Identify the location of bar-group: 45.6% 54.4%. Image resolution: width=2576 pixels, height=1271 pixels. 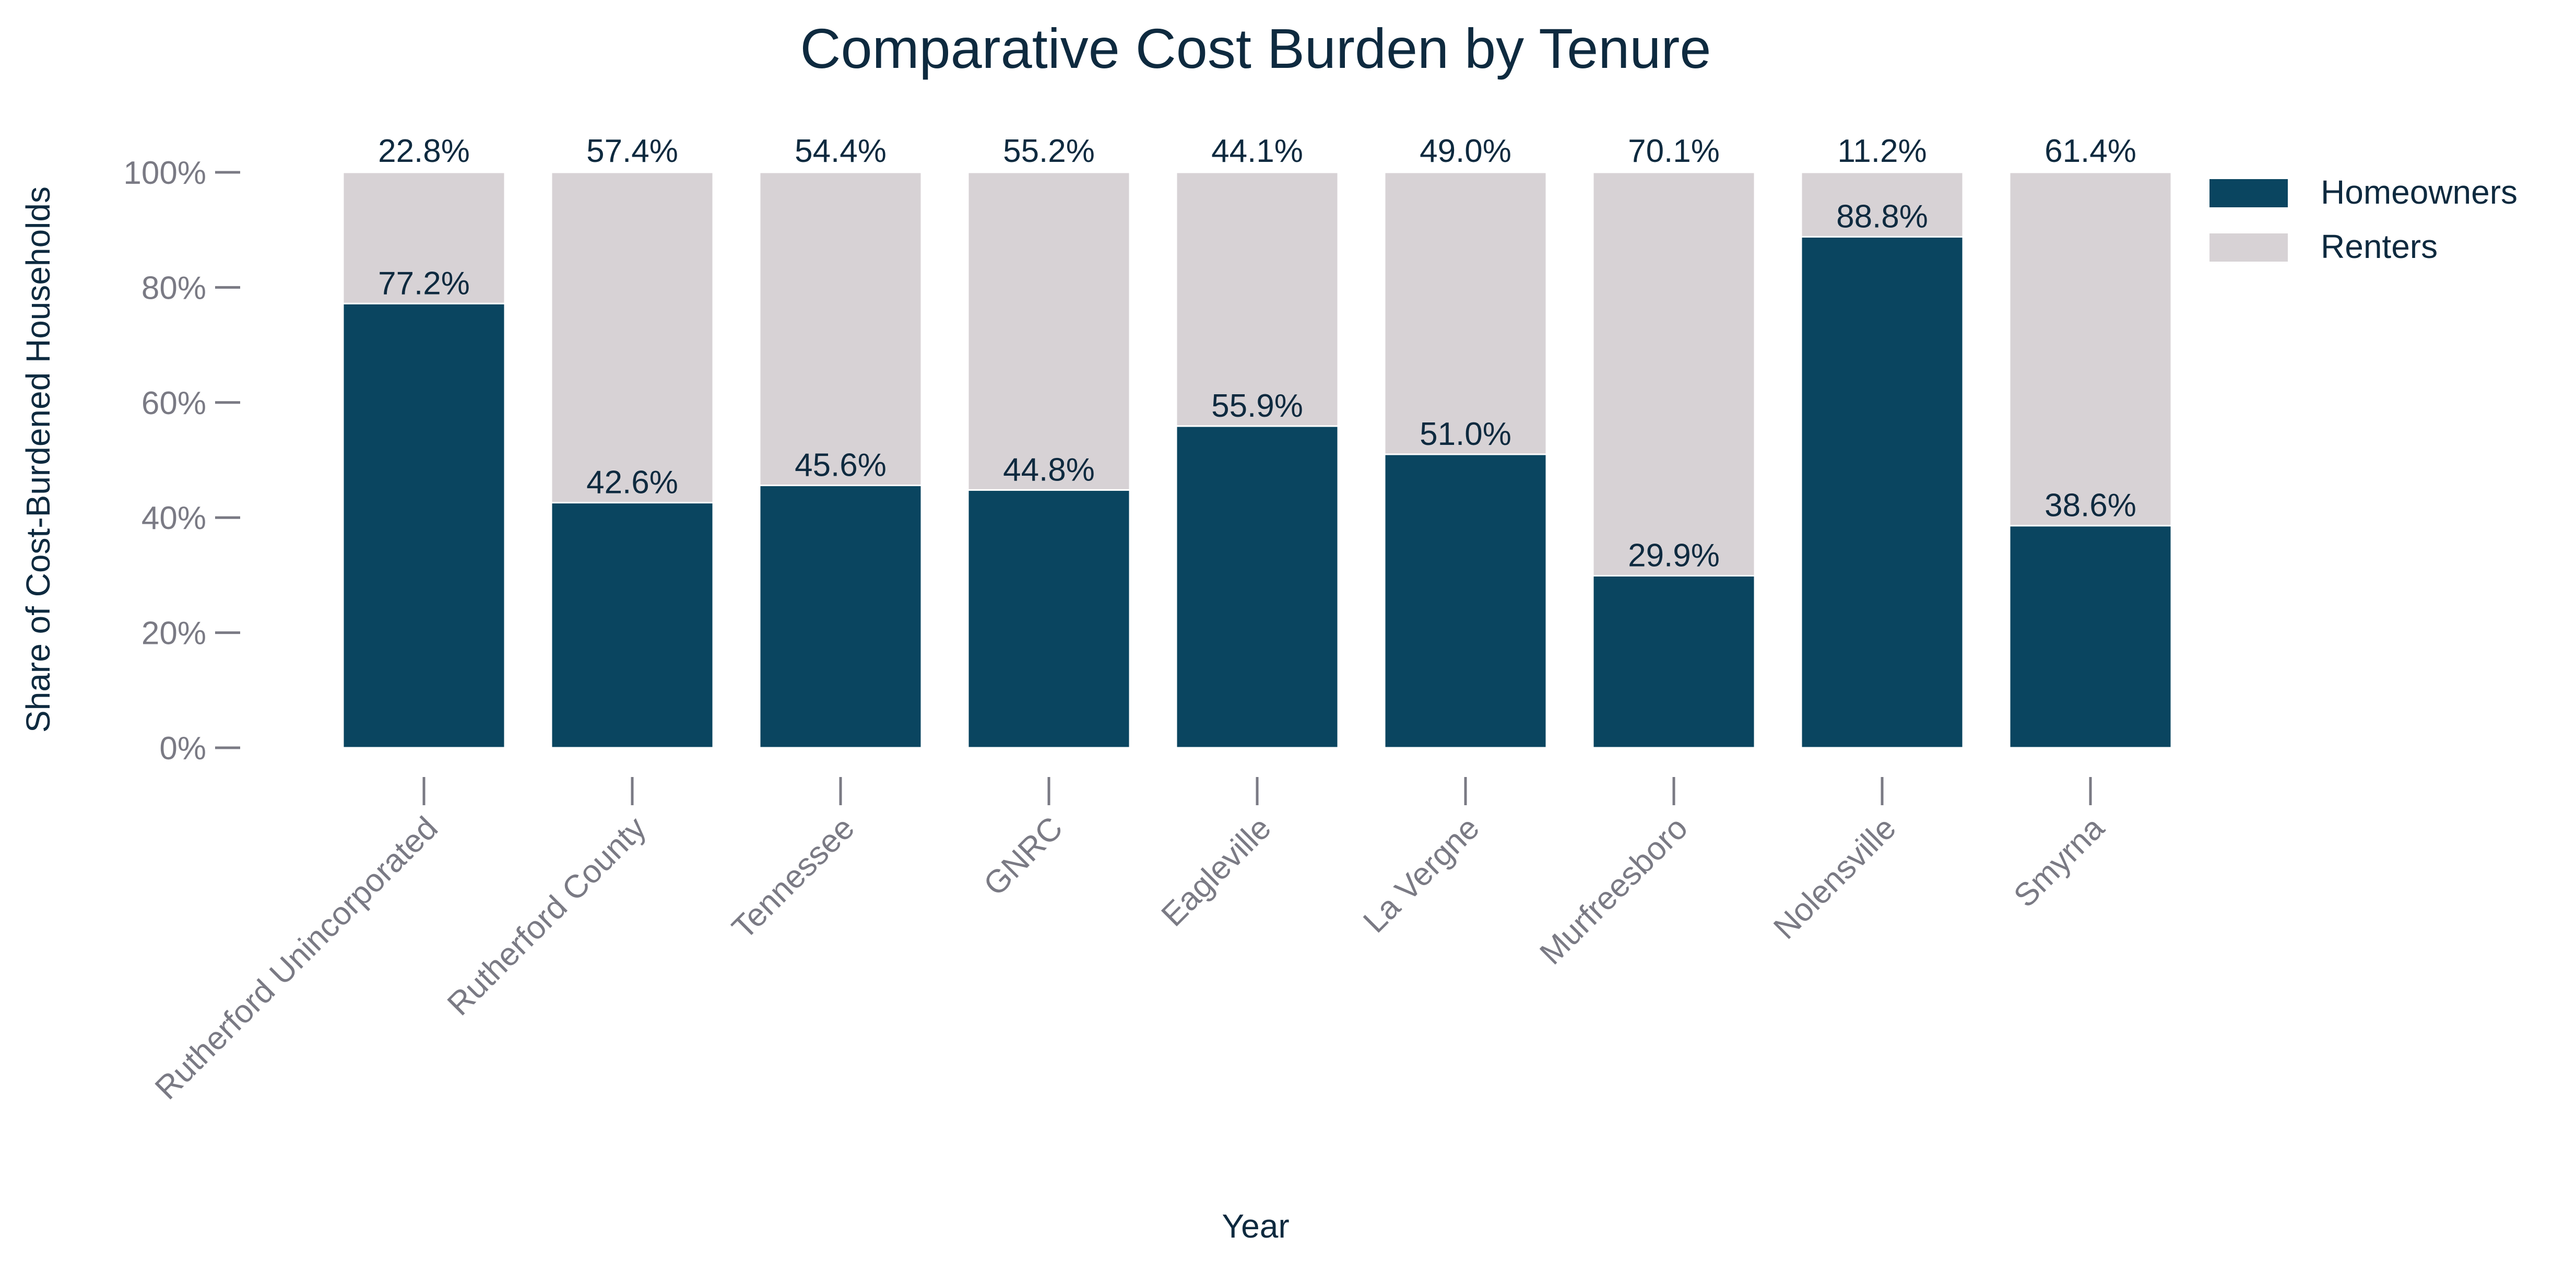
(841, 441).